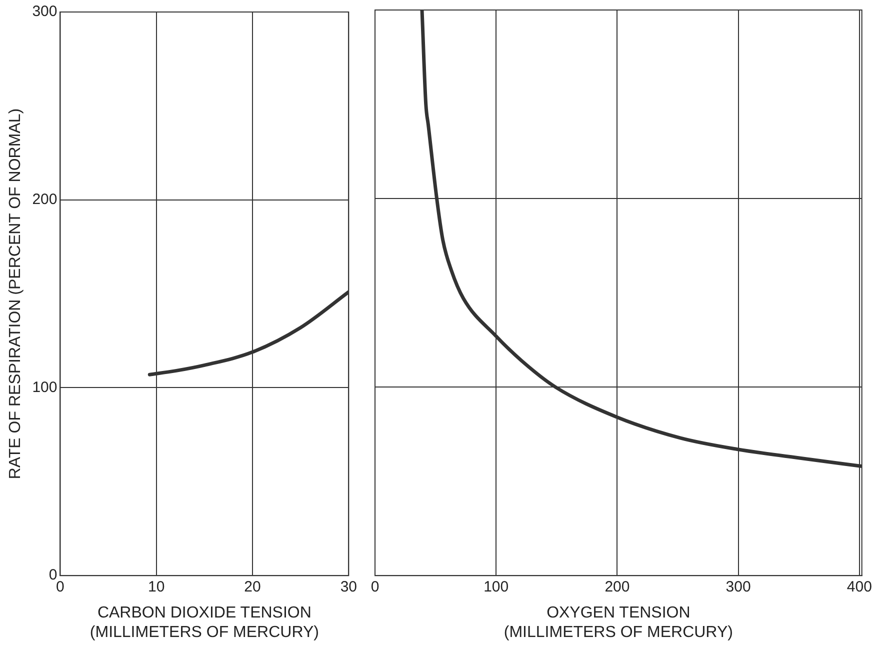 The image size is (875, 648). What do you see at coordinates (45, 11) in the screenshot?
I see `y-tick-label: 300` at bounding box center [45, 11].